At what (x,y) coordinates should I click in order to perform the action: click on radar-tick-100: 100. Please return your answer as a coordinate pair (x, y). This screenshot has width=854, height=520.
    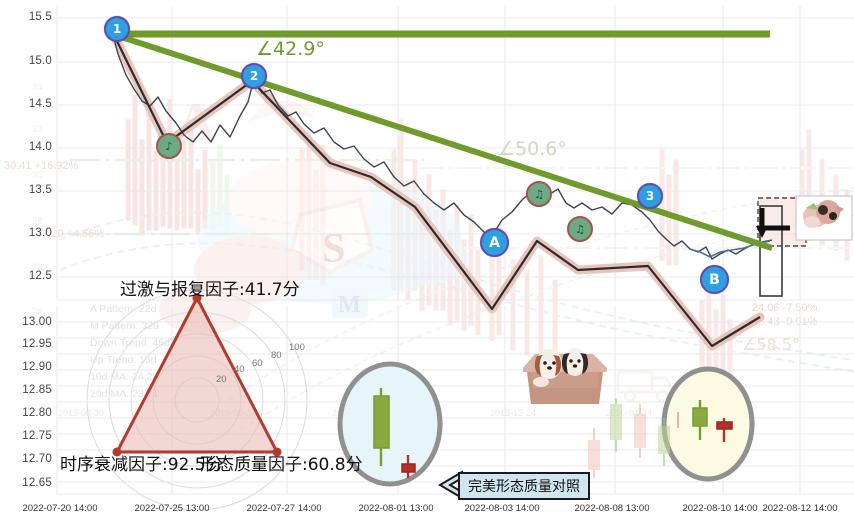
    Looking at the image, I should click on (297, 347).